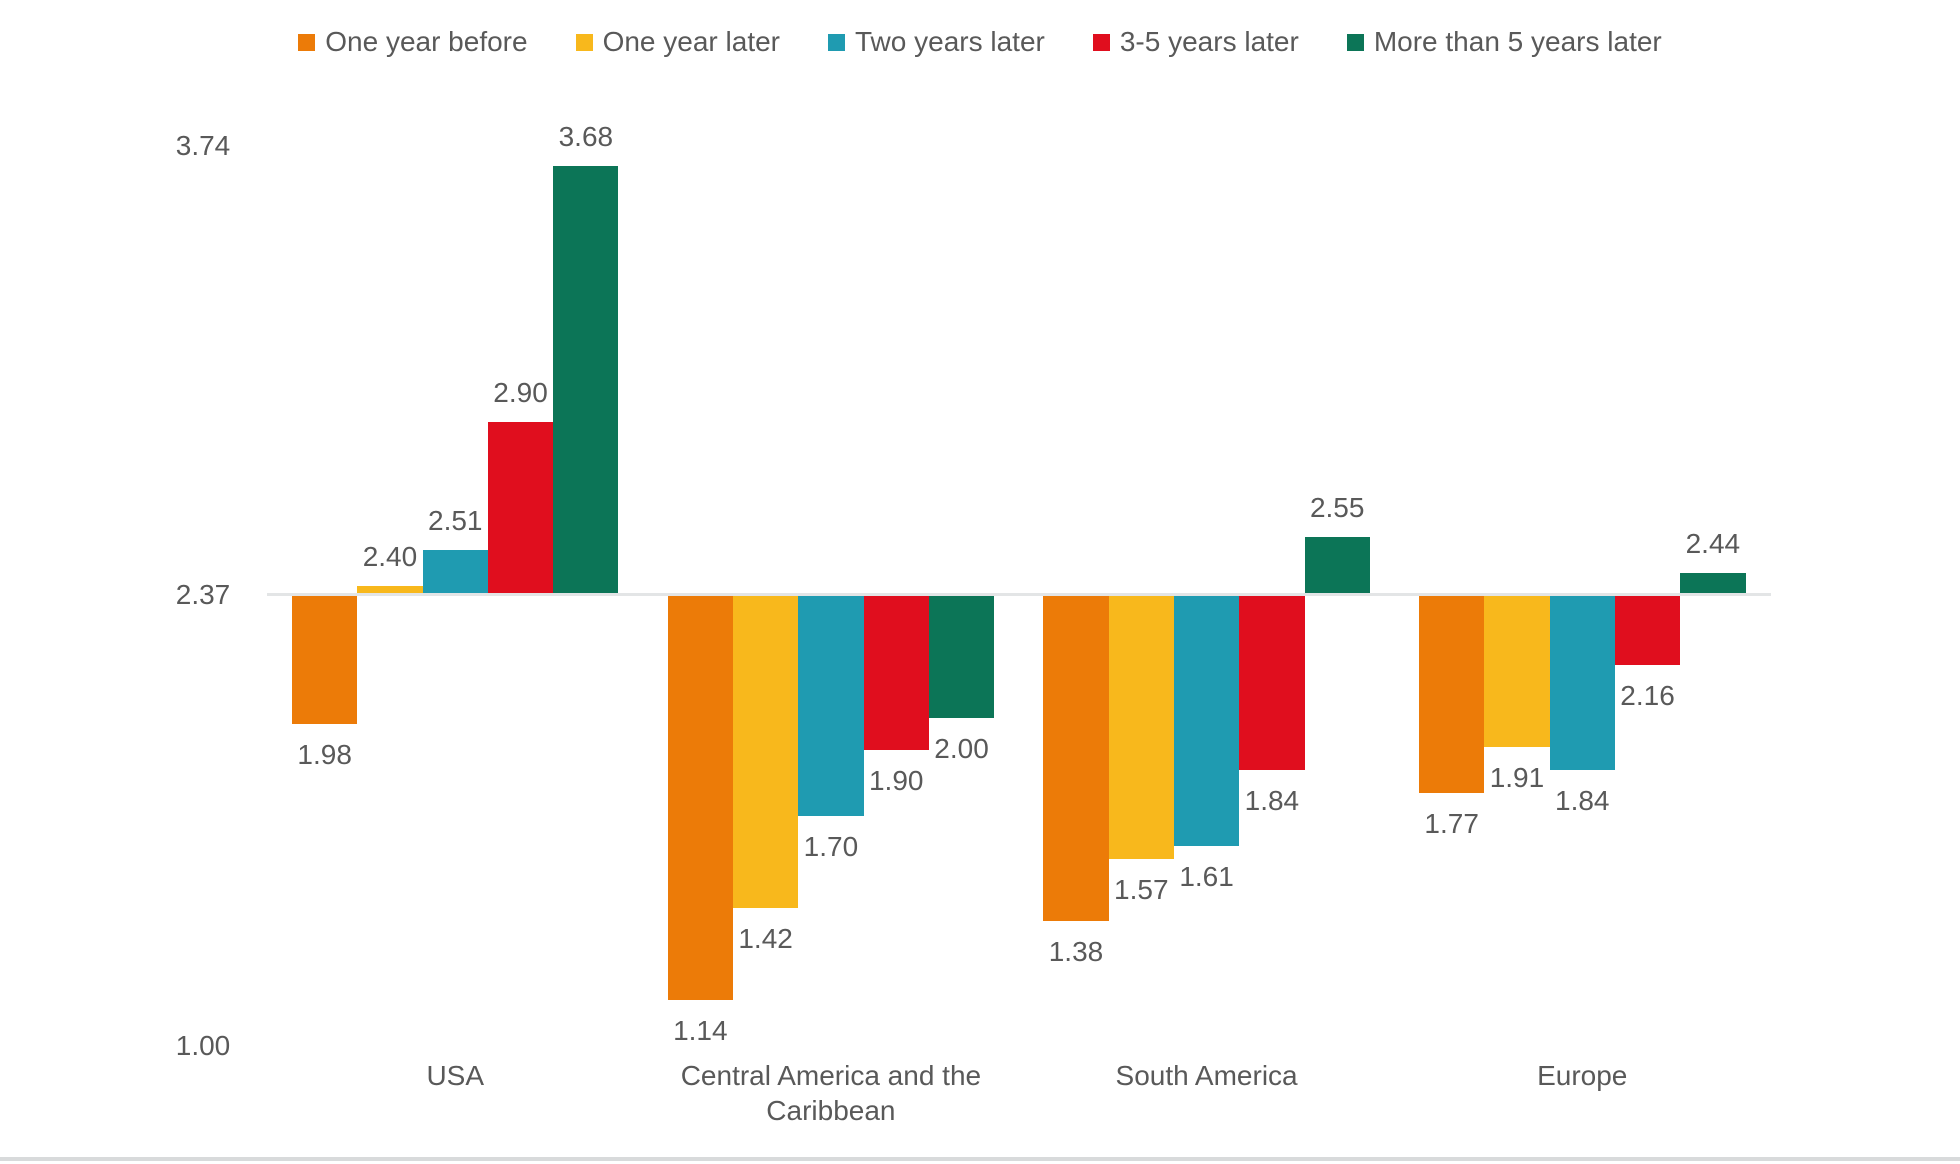 This screenshot has width=1960, height=1164. What do you see at coordinates (455, 573) in the screenshot?
I see `bar-series2-cat0` at bounding box center [455, 573].